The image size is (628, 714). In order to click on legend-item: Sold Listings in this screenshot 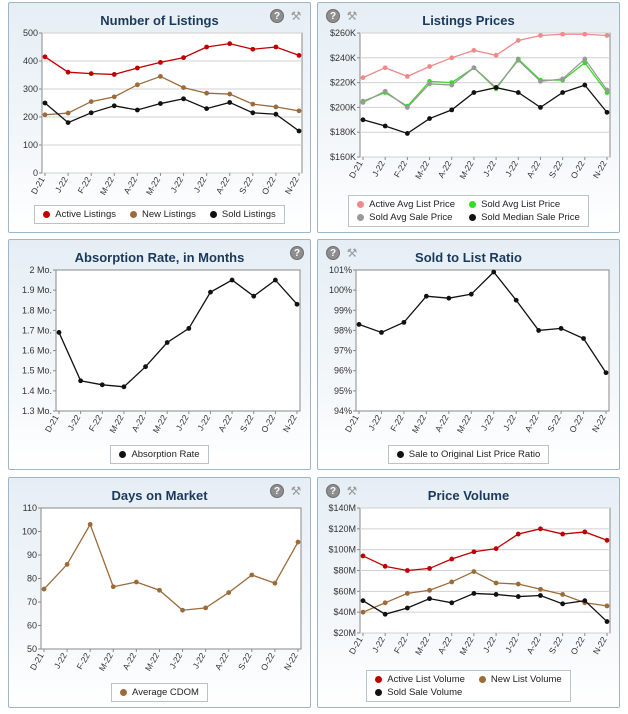, I will do `click(242, 214)`.